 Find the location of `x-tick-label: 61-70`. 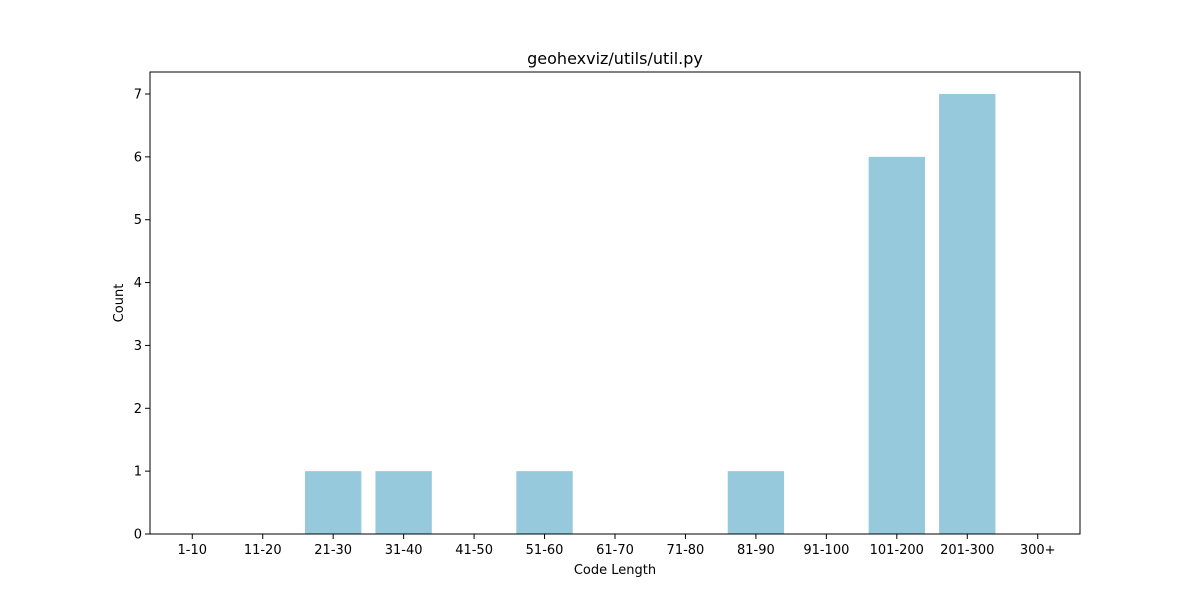

x-tick-label: 61-70 is located at coordinates (615, 550).